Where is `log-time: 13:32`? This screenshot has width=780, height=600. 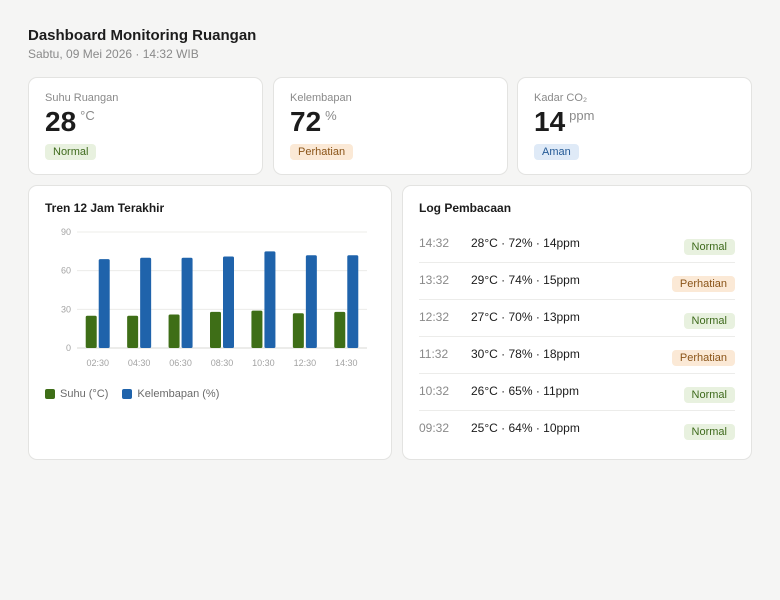 log-time: 13:32 is located at coordinates (434, 280).